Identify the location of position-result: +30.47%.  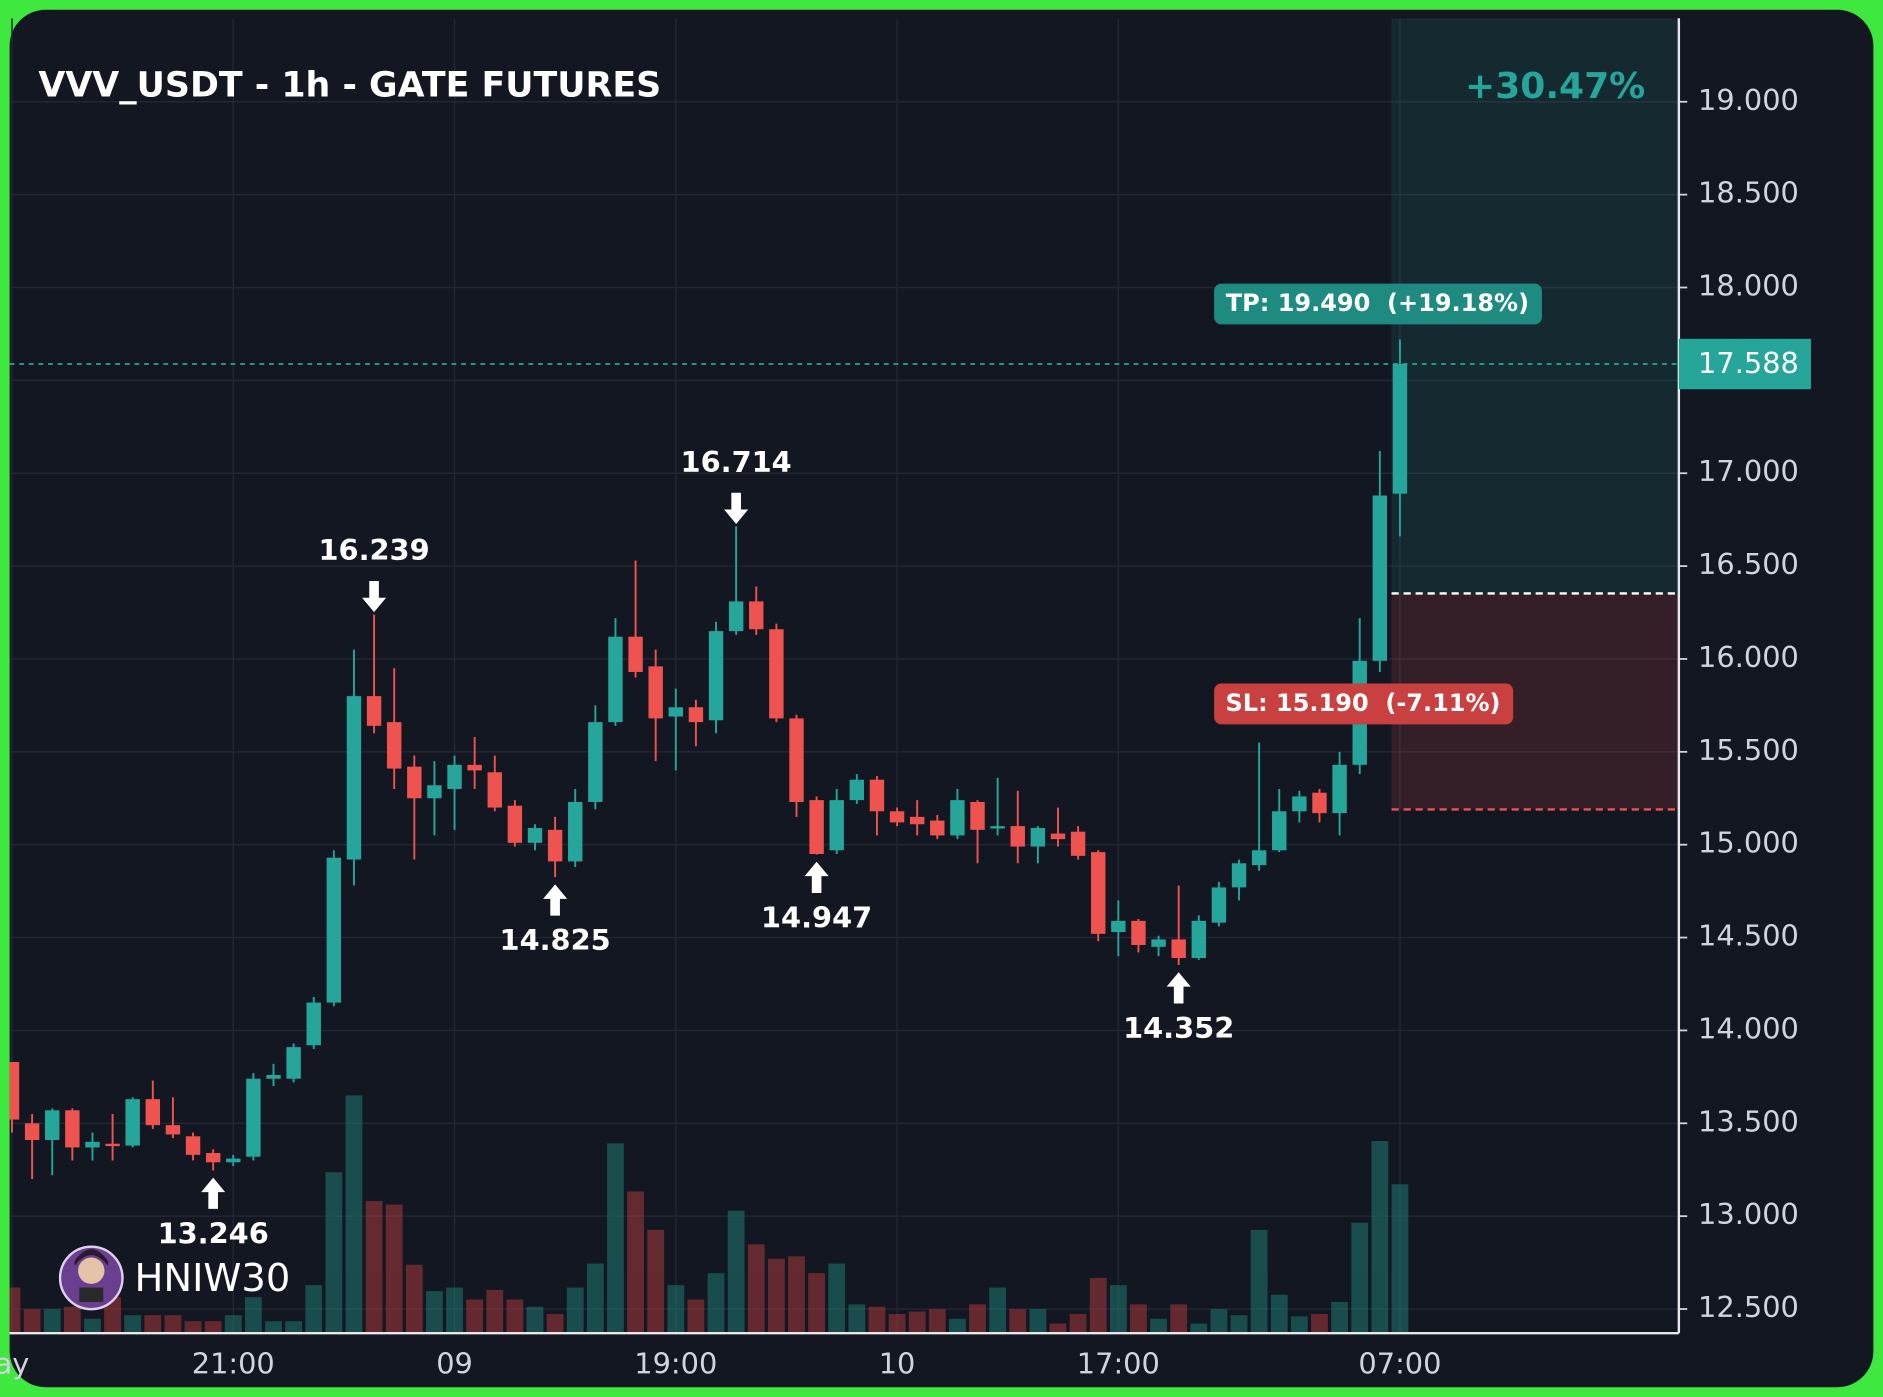
(1555, 86).